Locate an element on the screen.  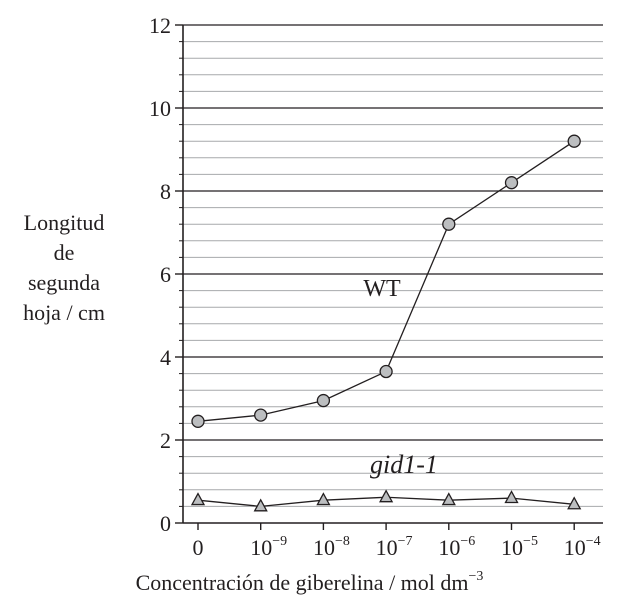
y-axis-title-line: Longitud is located at coordinates (64, 222).